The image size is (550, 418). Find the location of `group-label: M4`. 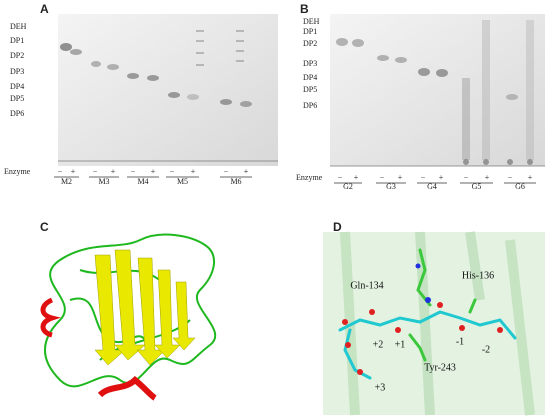

group-label: M4 is located at coordinates (142, 181).